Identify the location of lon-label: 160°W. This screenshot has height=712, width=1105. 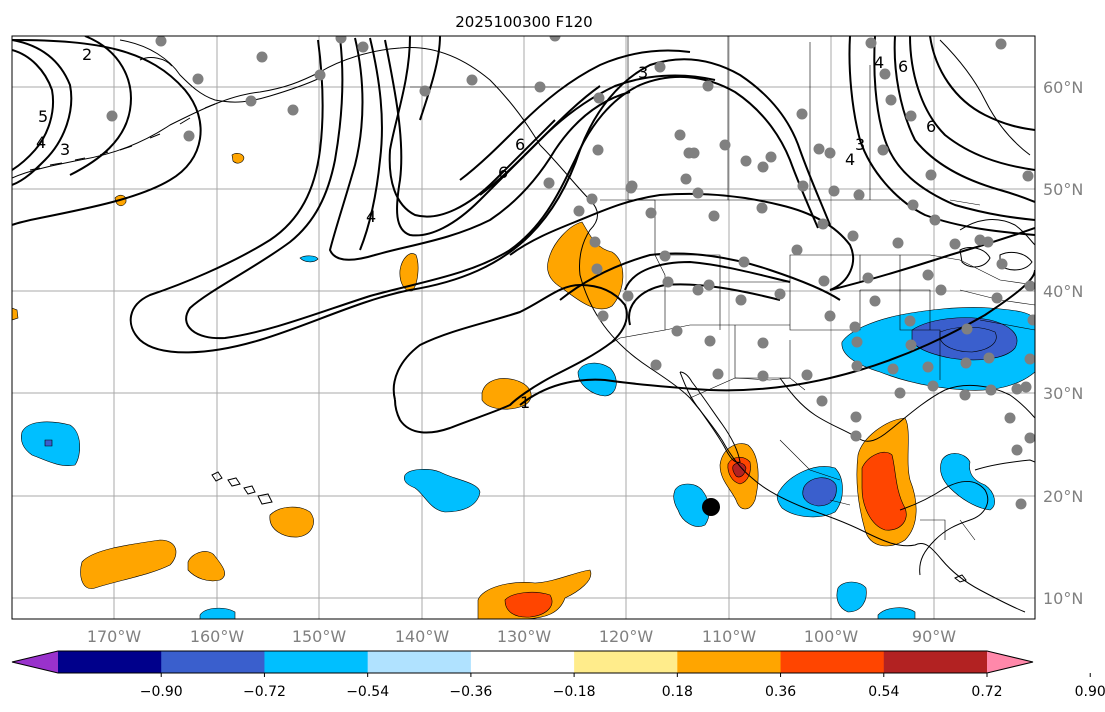
(217, 636).